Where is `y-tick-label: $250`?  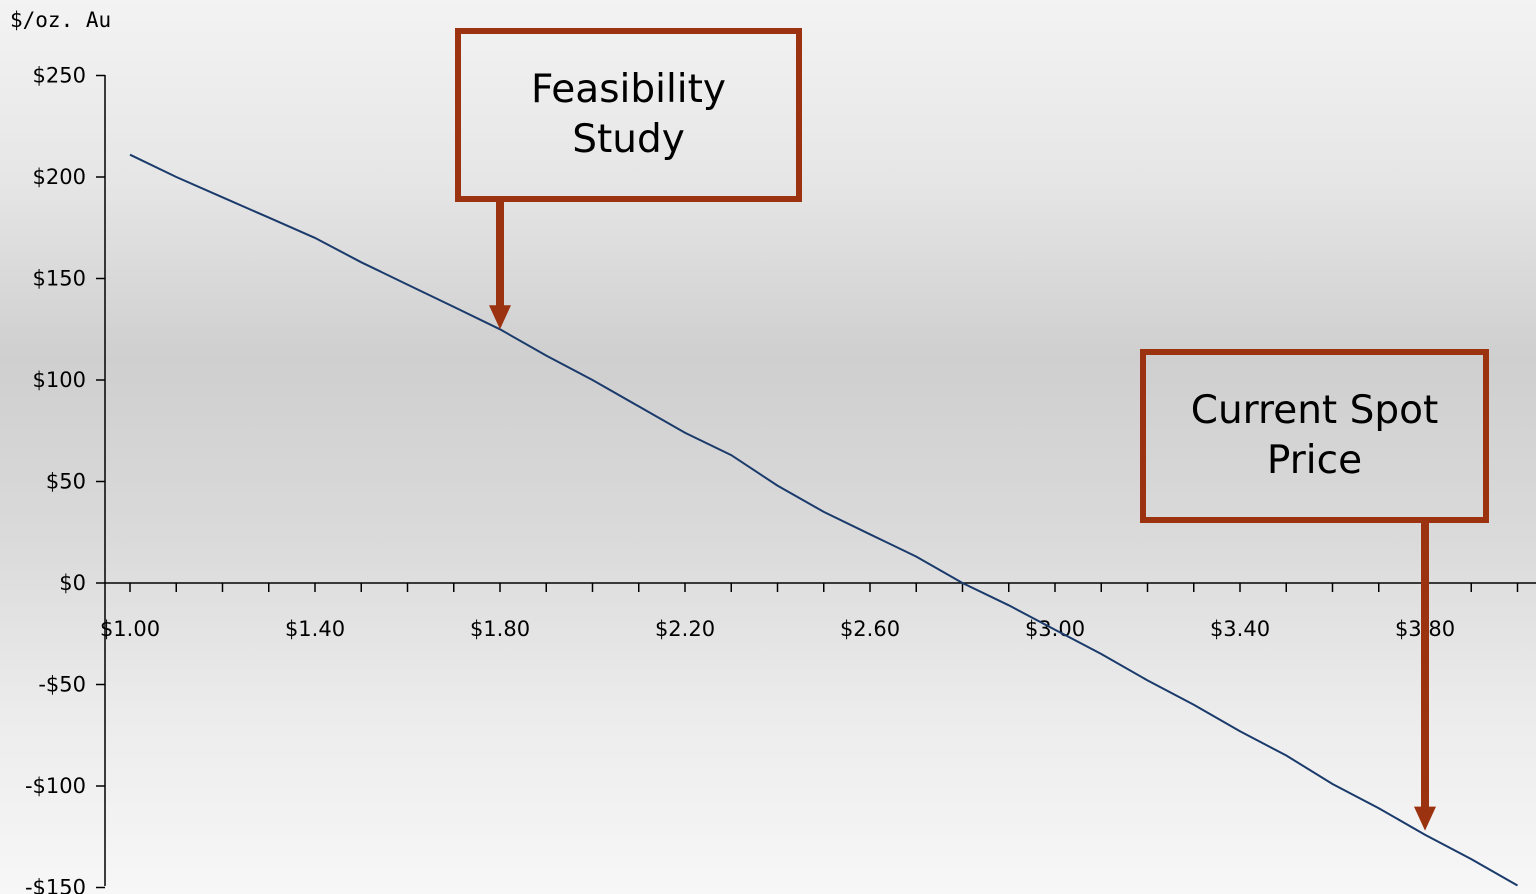 y-tick-label: $250 is located at coordinates (59, 76).